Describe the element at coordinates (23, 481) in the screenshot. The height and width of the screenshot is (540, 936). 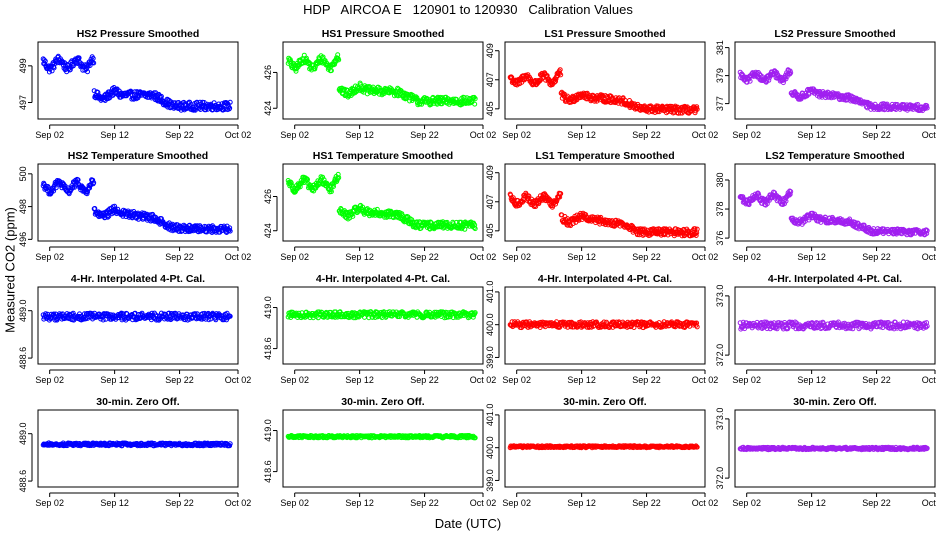
I see `y-tick-label: 488.6` at that location.